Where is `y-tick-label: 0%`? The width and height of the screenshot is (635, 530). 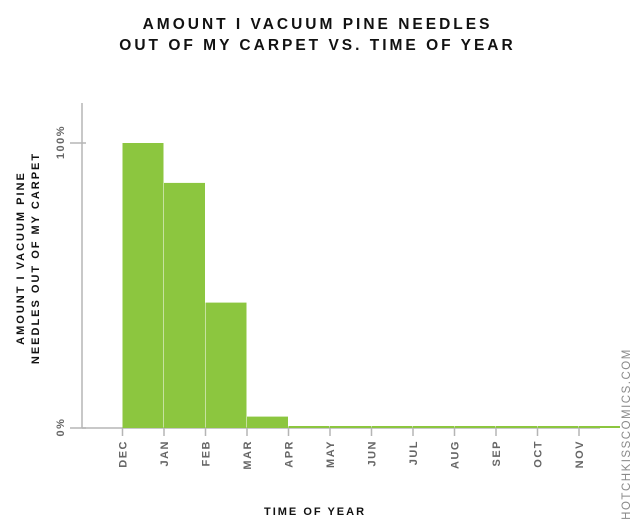 y-tick-label: 0% is located at coordinates (61, 427).